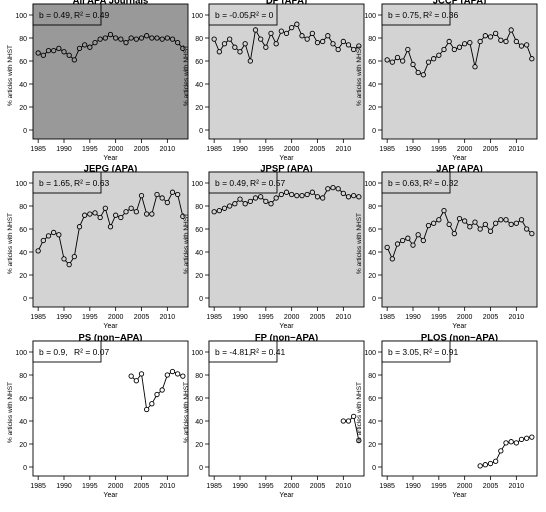 This screenshot has width=546, height=512. Describe the element at coordinates (246, 351) in the screenshot. I see `stat-box: b = -4.81,R² = 0.41` at that location.